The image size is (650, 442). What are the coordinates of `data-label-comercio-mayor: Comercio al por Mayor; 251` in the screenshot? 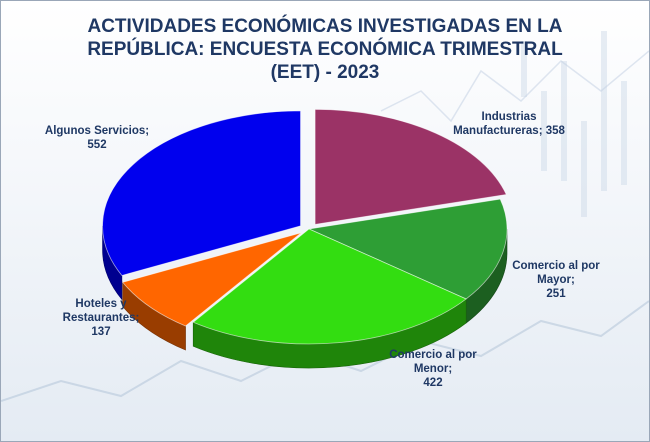 It's located at (556, 280).